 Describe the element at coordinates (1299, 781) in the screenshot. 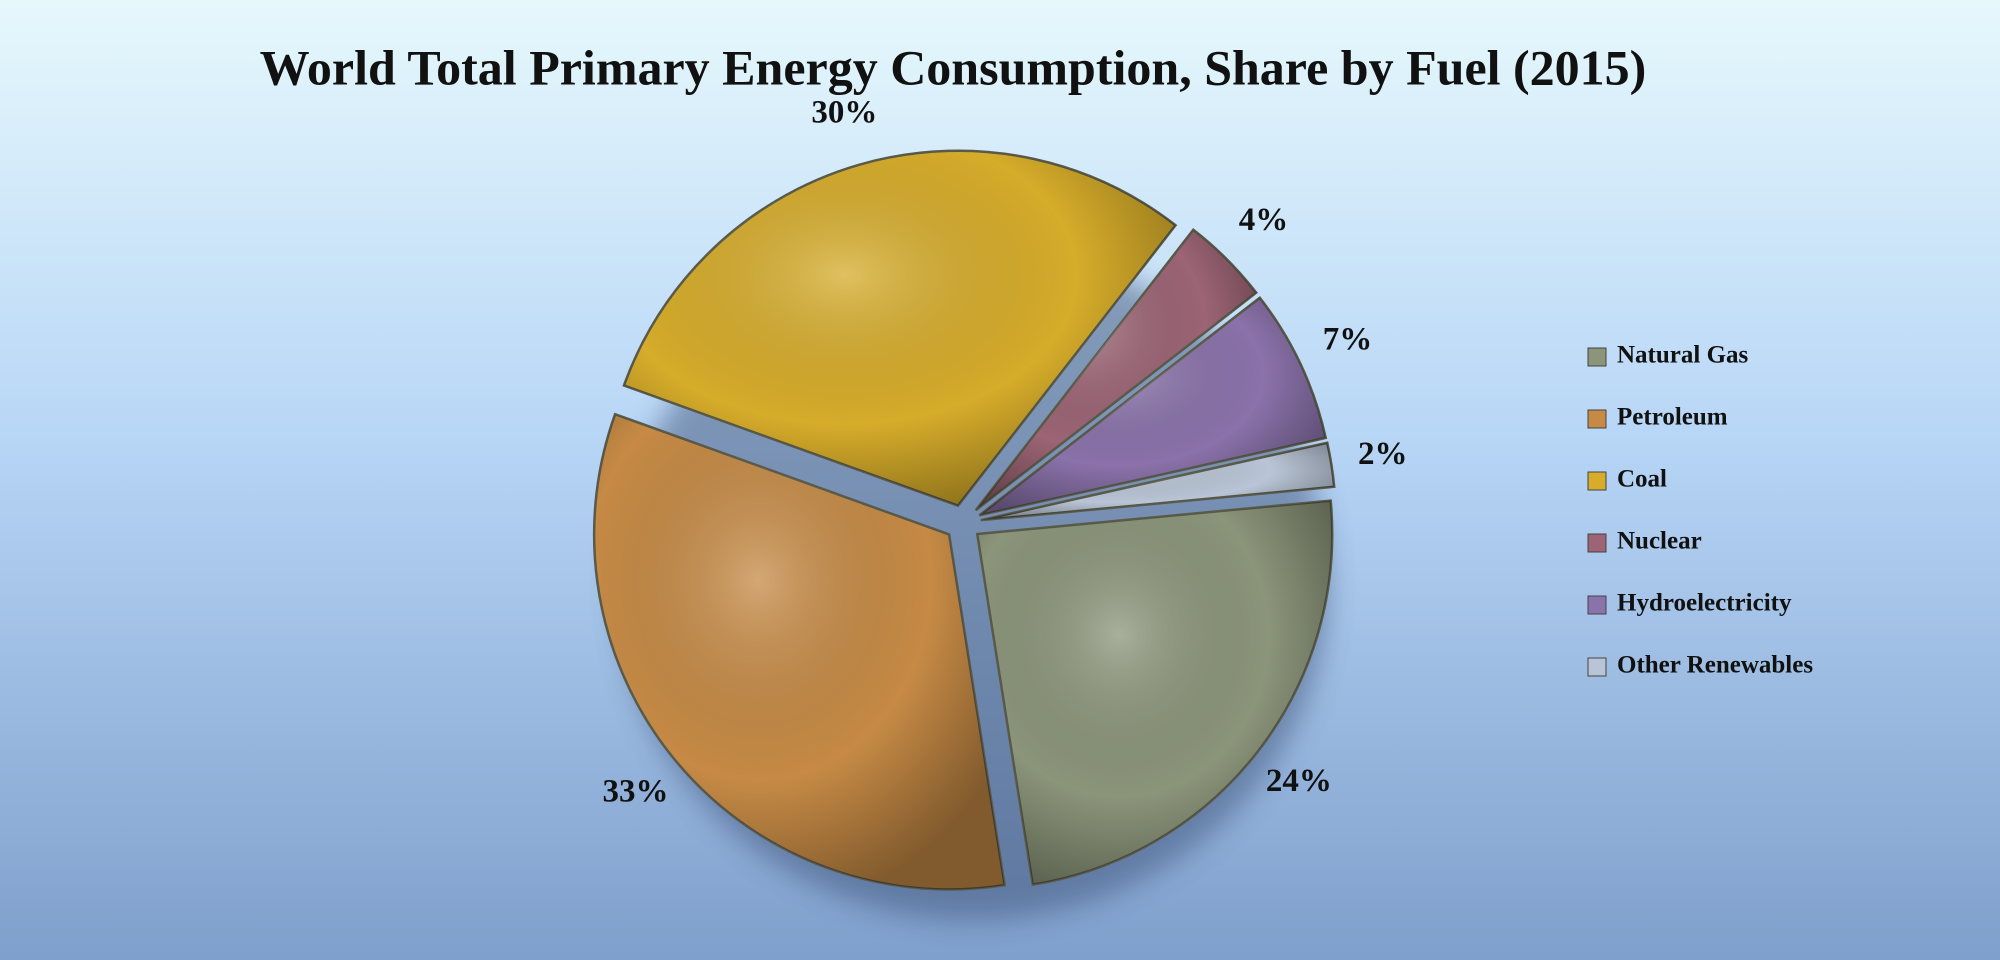

I see `data-label: 24%` at that location.